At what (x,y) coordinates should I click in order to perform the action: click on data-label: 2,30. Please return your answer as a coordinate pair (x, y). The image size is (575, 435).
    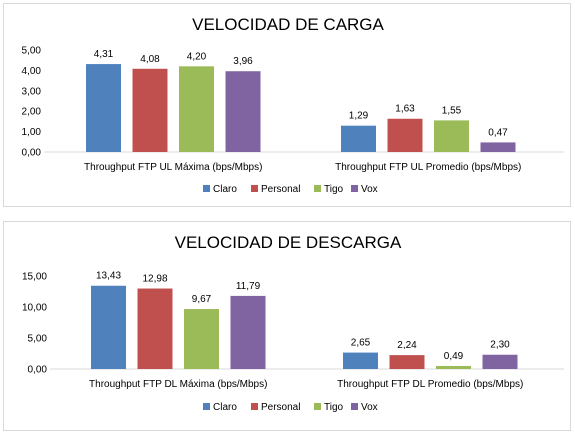
    Looking at the image, I should click on (500, 345).